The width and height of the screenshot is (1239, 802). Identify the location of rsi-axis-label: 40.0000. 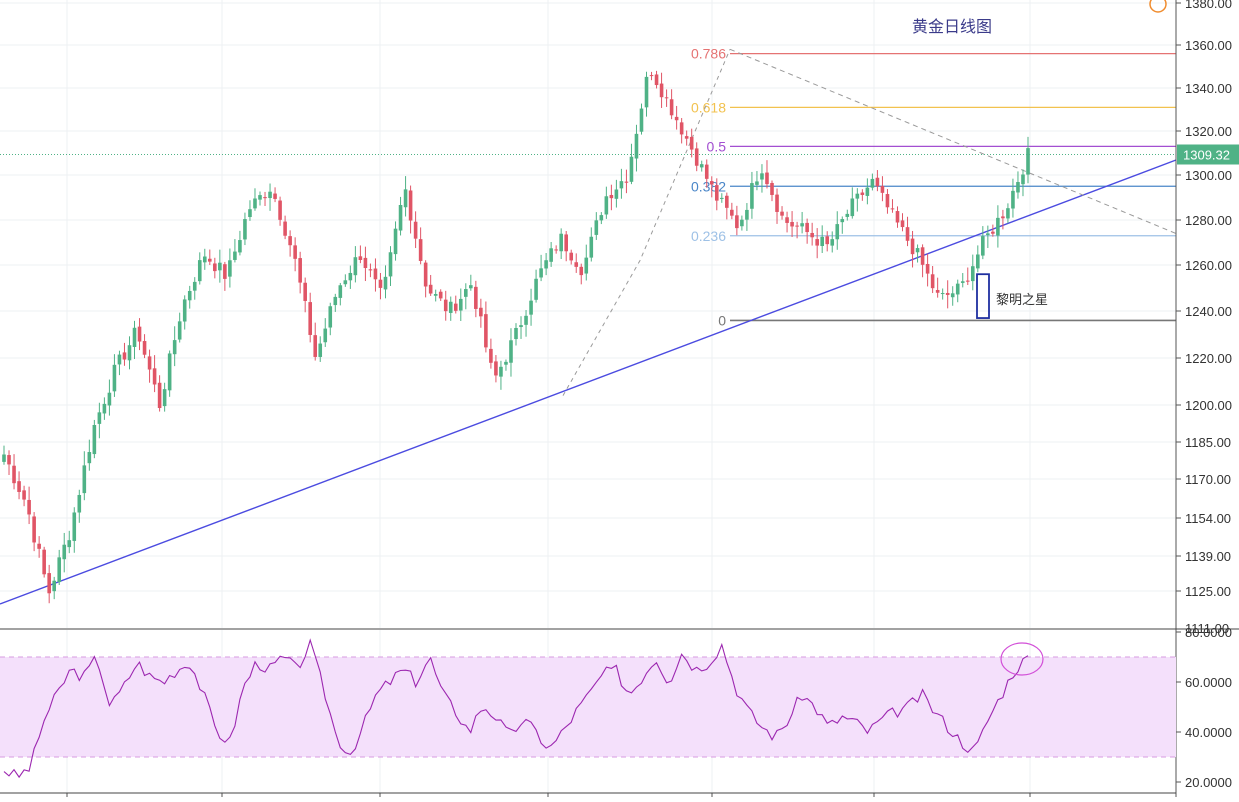
(1208, 732).